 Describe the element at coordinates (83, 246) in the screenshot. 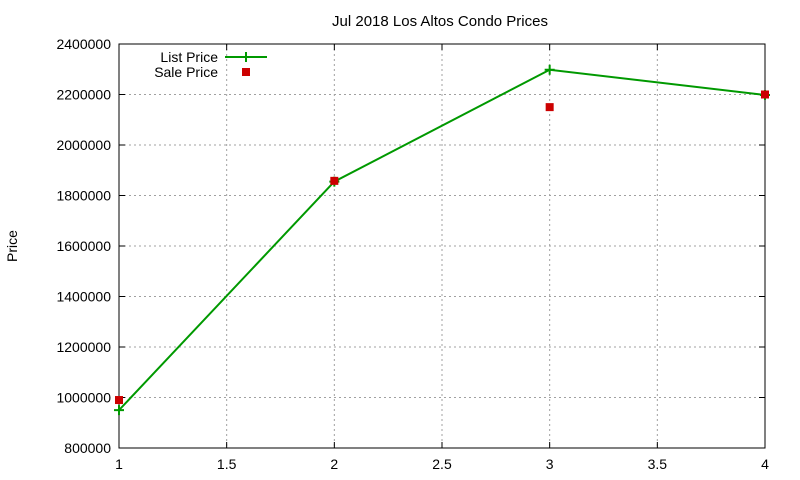

I see `y-tick-label: 1600000` at that location.